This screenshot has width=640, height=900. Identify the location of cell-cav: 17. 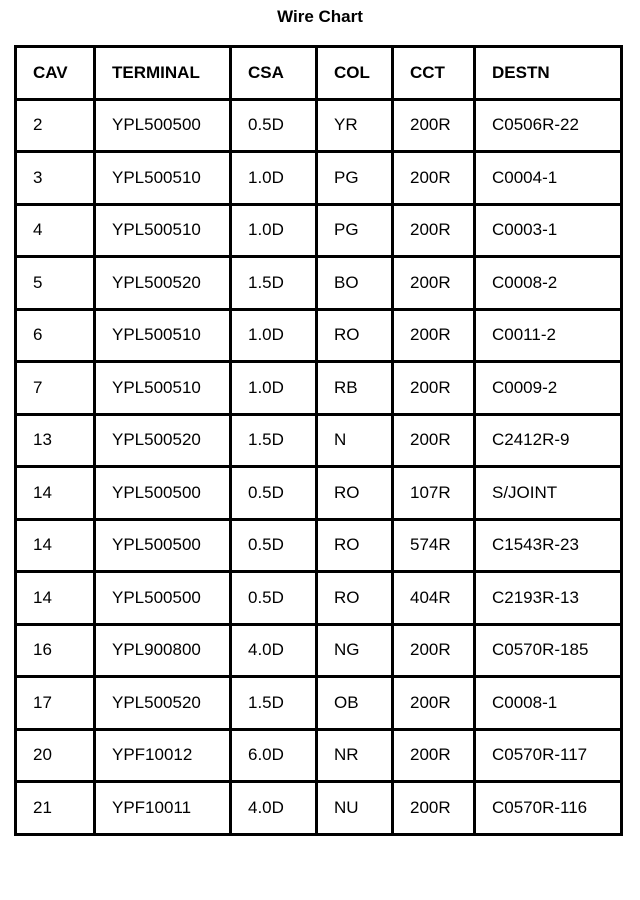
(55, 703).